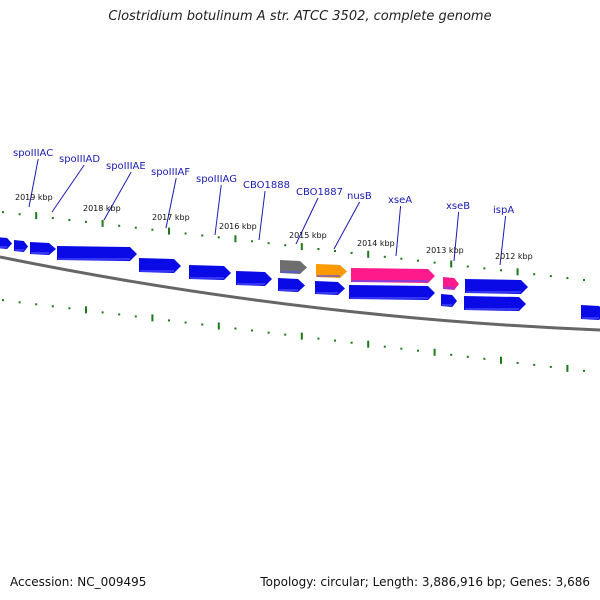  I want to click on gene-label: nusB, so click(359, 196).